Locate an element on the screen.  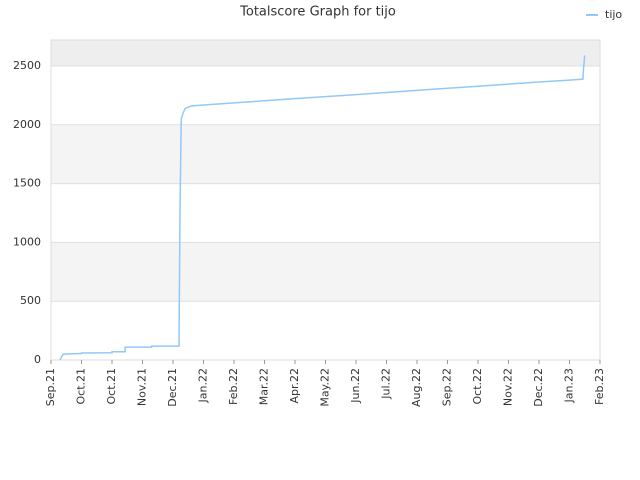
y-tick-label: 1500 is located at coordinates (27, 183).